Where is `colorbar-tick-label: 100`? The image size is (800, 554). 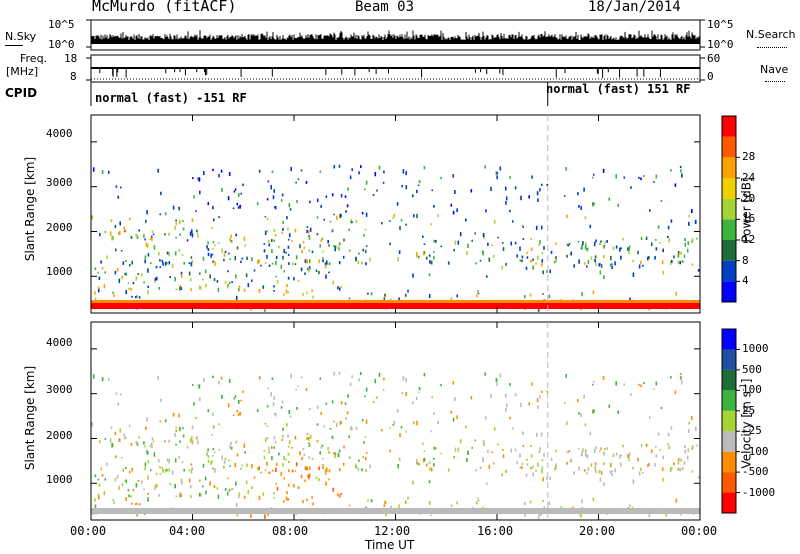 colorbar-tick-label: 100 is located at coordinates (752, 390).